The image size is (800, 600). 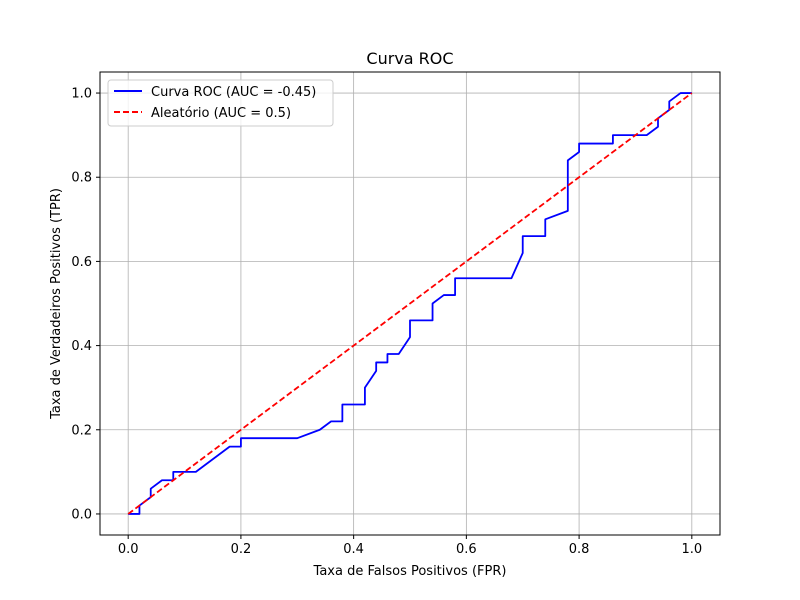 What do you see at coordinates (128, 549) in the screenshot?
I see `x-tick-label: 0.0` at bounding box center [128, 549].